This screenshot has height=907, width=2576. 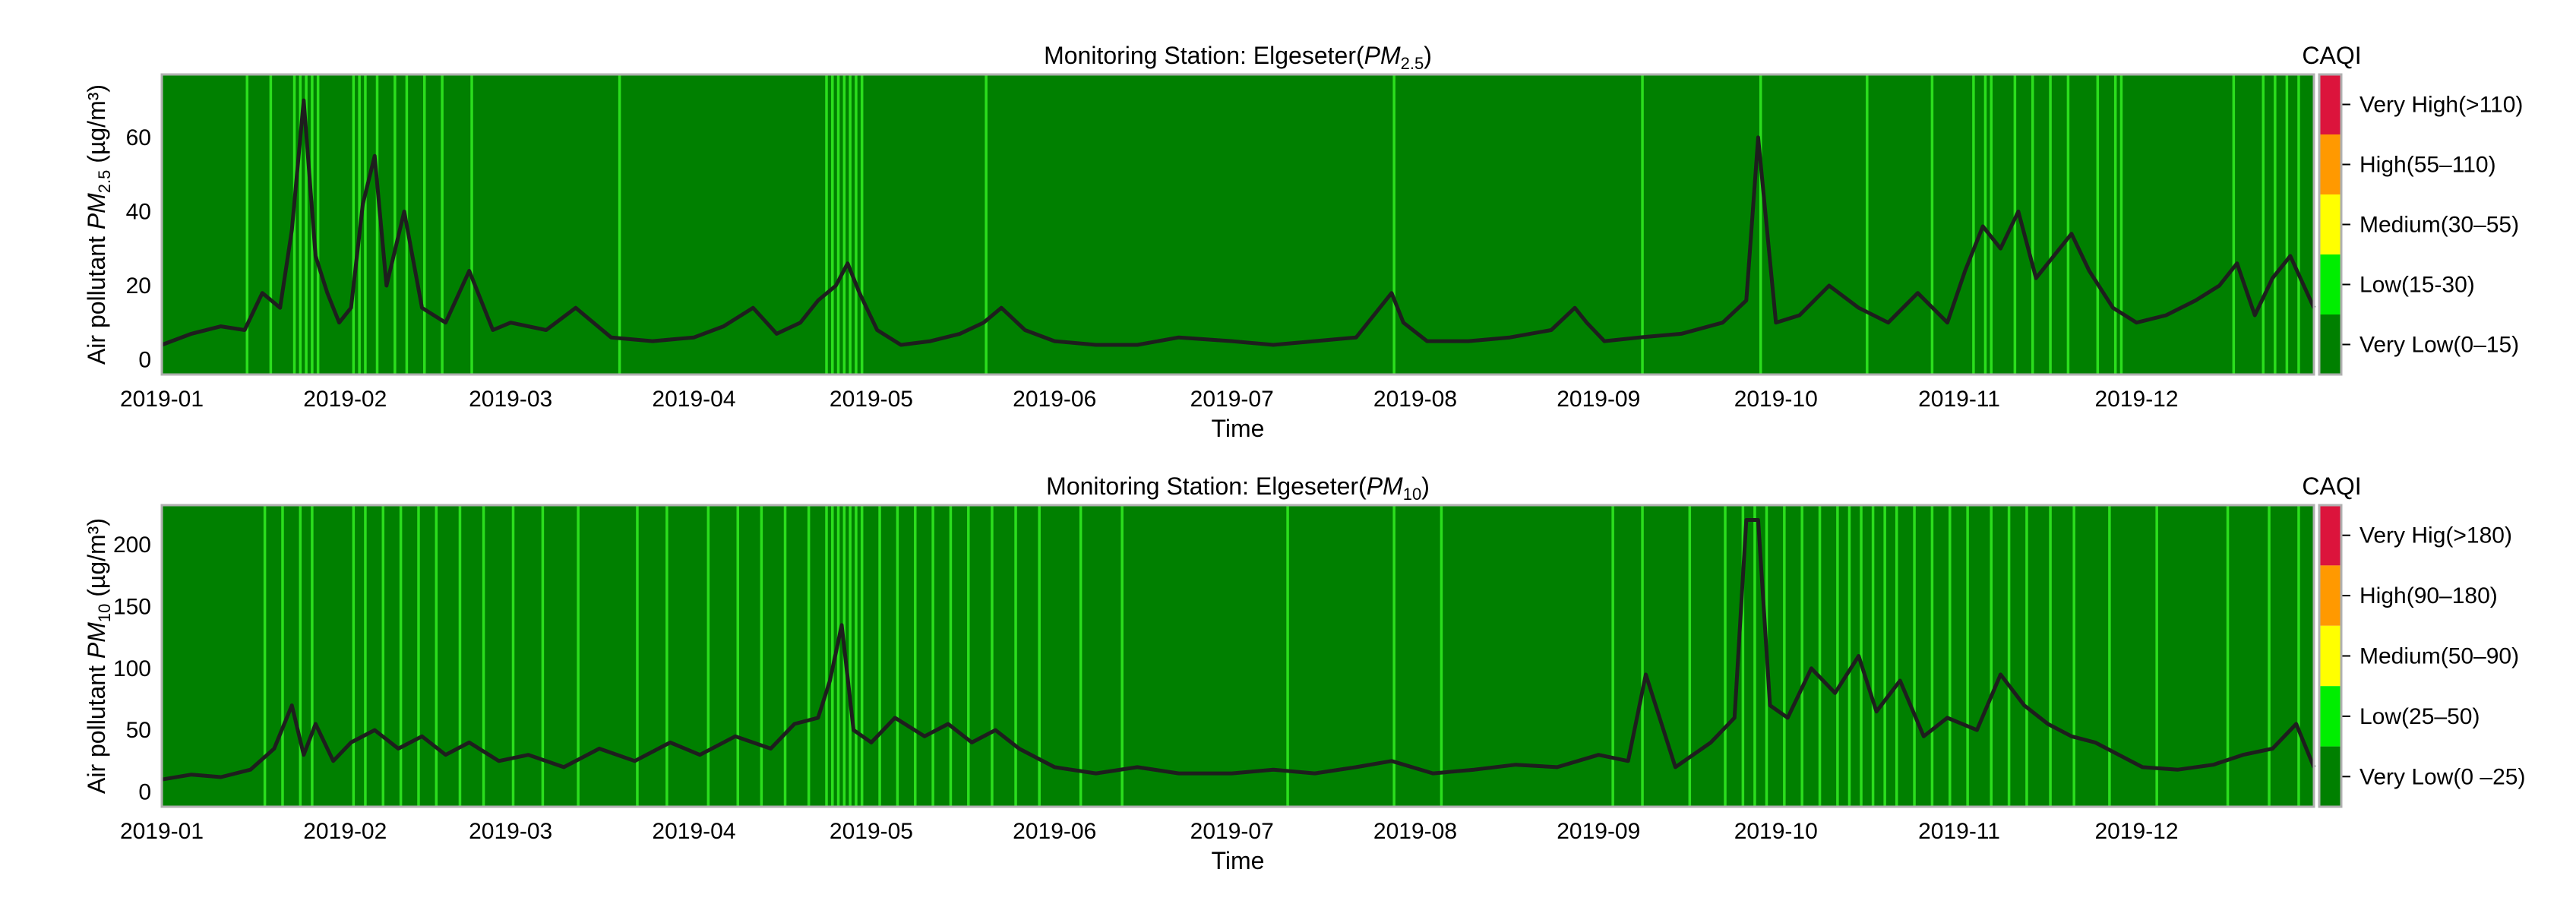 I want to click on chart-title: Monitoring Station: Elgeseter(PM10), so click(x=1238, y=488).